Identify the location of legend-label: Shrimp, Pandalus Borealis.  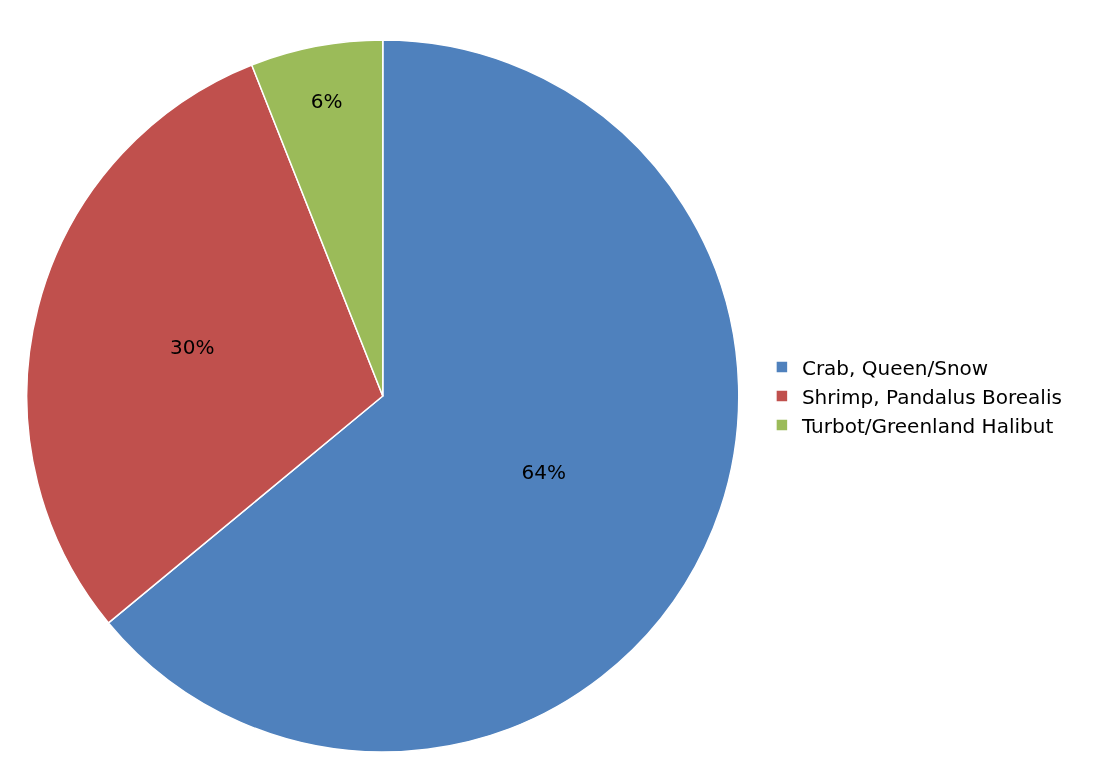
(931, 396).